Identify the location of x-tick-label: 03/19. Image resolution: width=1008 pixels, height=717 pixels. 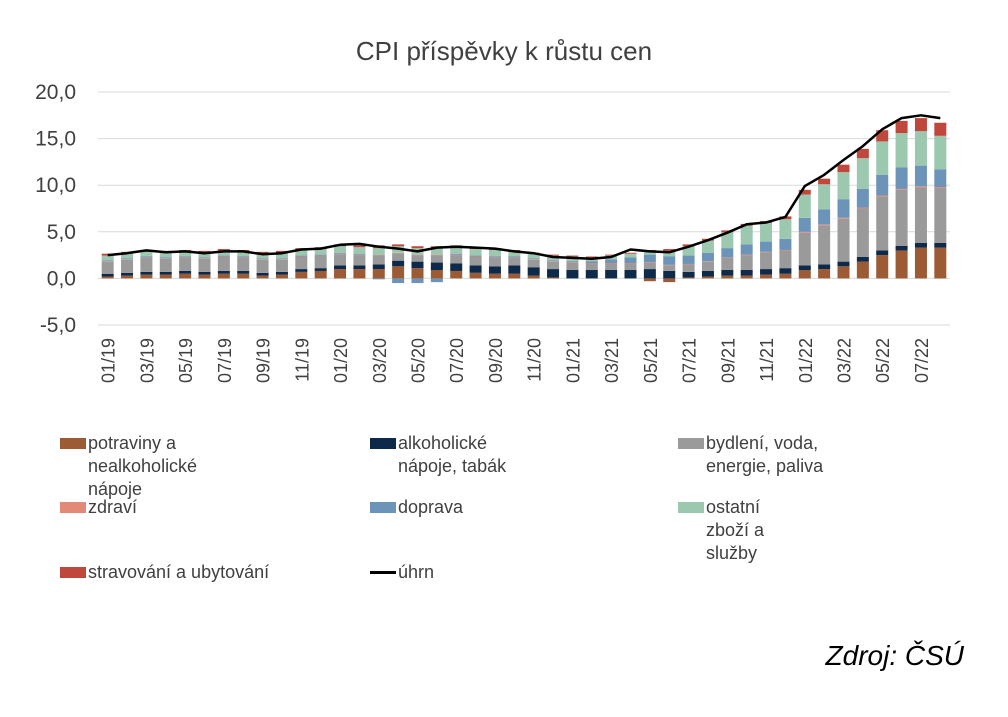
(147, 360).